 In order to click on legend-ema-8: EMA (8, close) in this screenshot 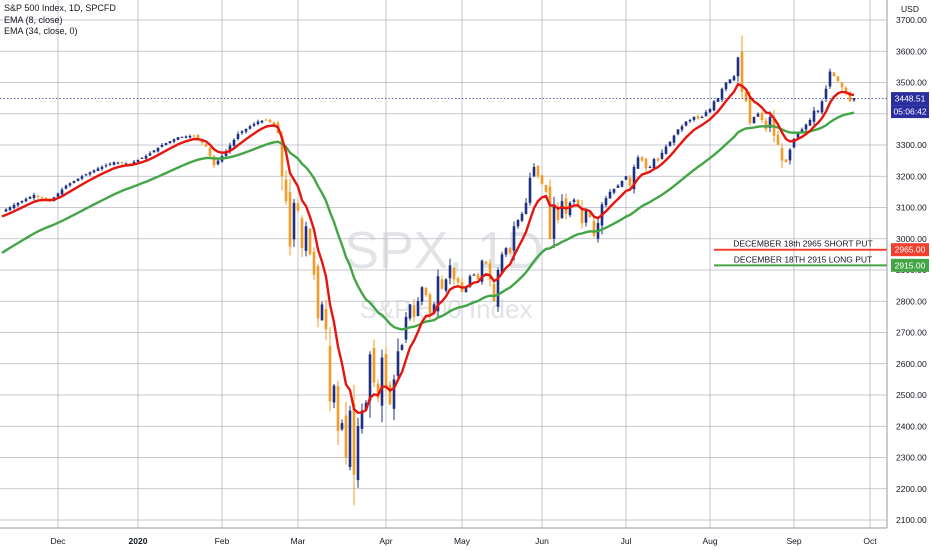, I will do `click(33, 19)`.